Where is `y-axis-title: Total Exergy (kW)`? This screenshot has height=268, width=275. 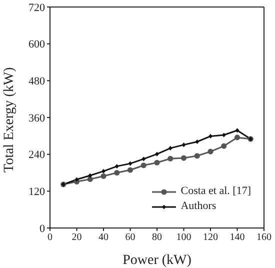
y-axis-title: Total Exergy (kW) is located at coordinates (9, 119).